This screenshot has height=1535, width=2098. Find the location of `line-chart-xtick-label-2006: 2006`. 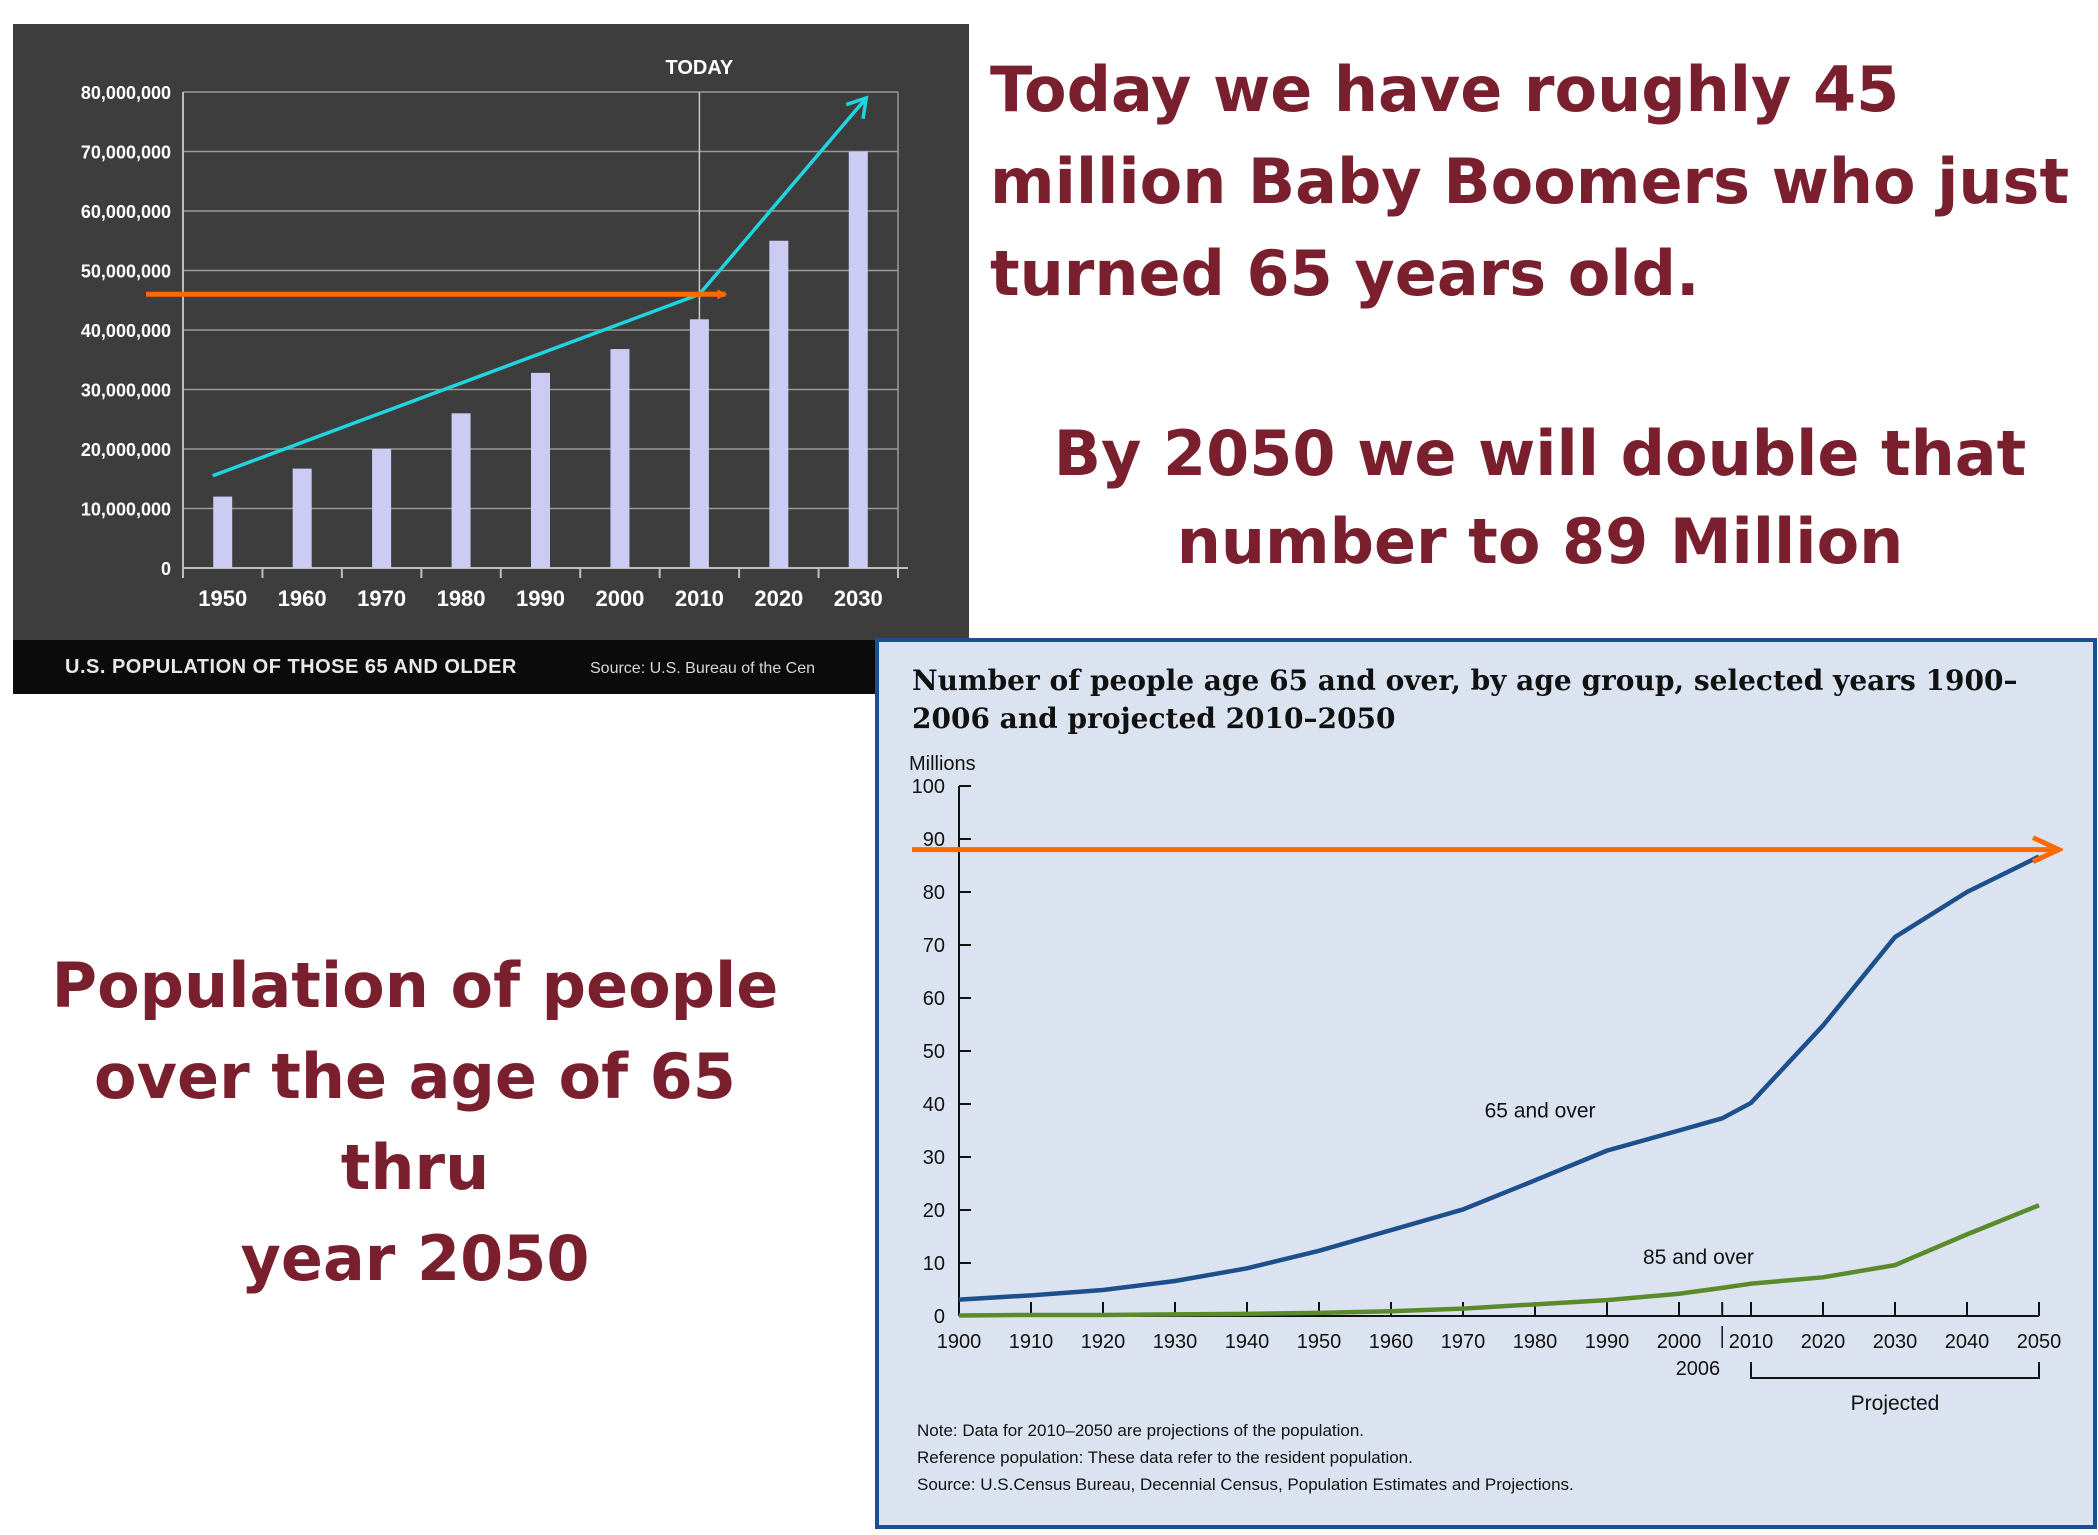

line-chart-xtick-label-2006: 2006 is located at coordinates (1698, 1369).